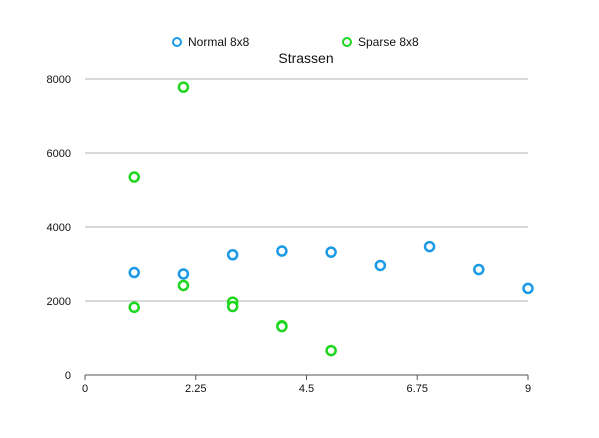  Describe the element at coordinates (59, 228) in the screenshot. I see `y-tick-label: 4000` at that location.